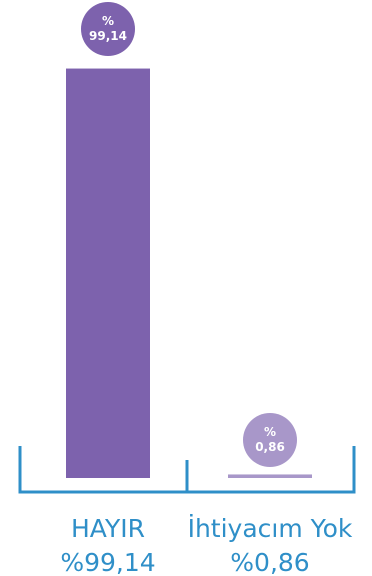  I want to click on axis-bracket, so click(187, 470).